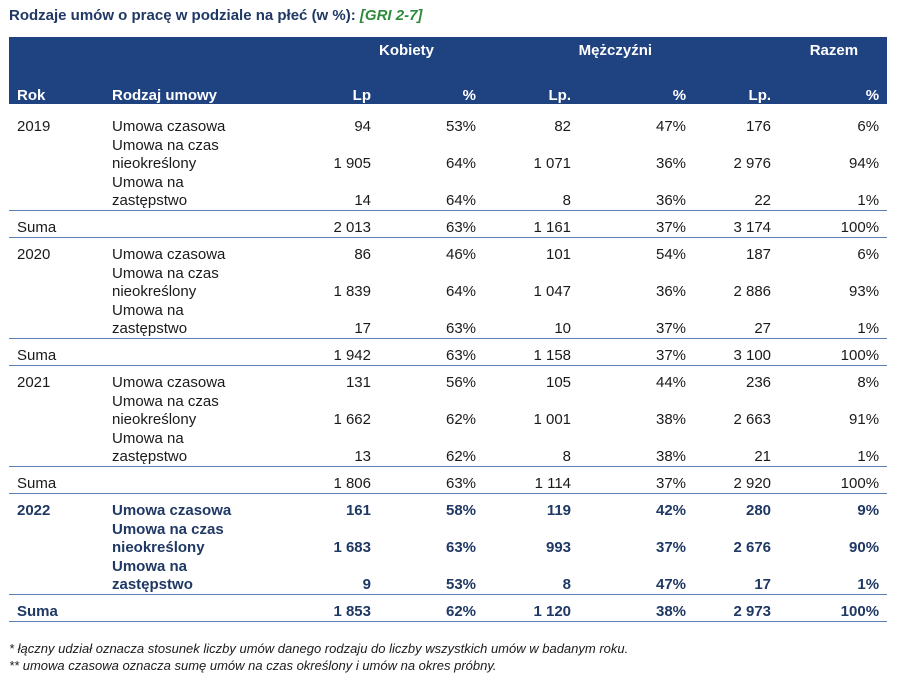 The image size is (898, 683). I want to click on women-pct: 62%, so click(432, 448).